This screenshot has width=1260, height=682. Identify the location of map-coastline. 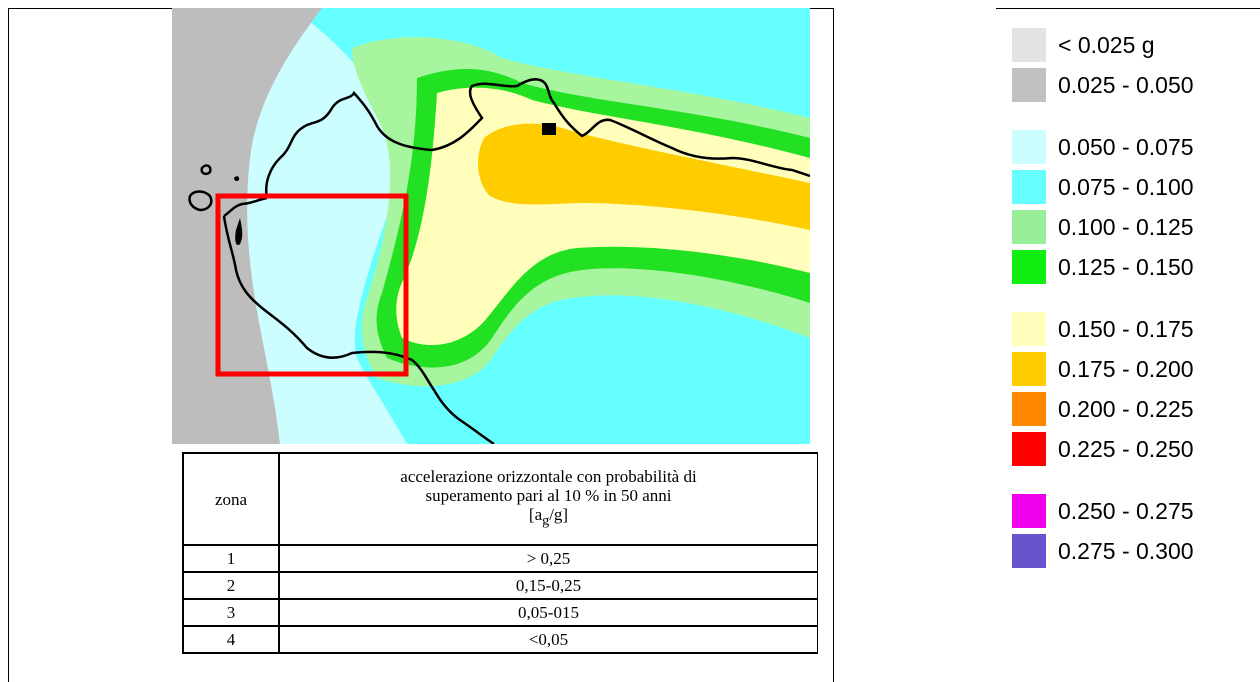
(537, 138).